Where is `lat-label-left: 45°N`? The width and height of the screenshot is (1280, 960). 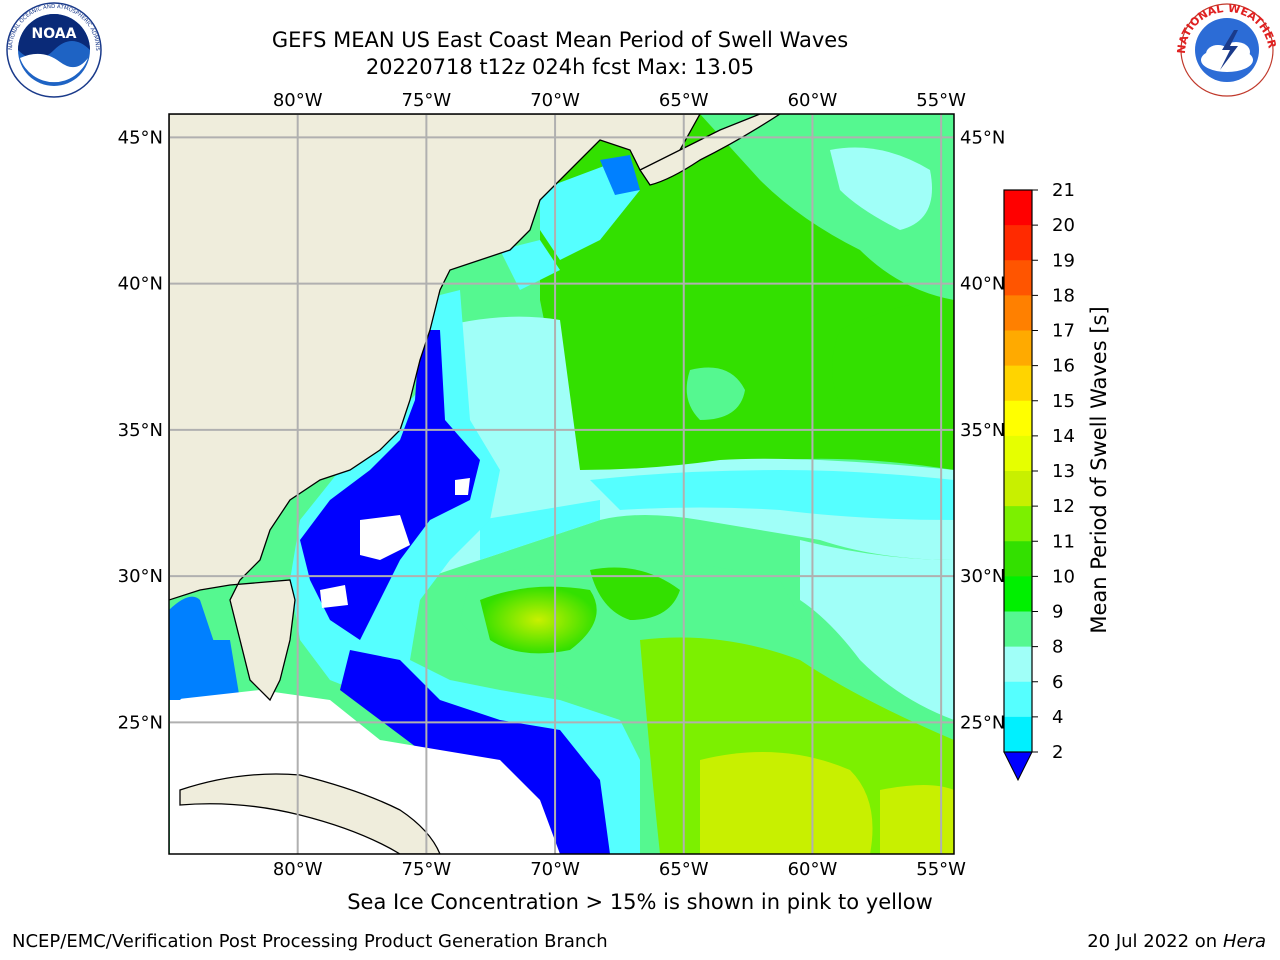
lat-label-left: 45°N is located at coordinates (140, 137).